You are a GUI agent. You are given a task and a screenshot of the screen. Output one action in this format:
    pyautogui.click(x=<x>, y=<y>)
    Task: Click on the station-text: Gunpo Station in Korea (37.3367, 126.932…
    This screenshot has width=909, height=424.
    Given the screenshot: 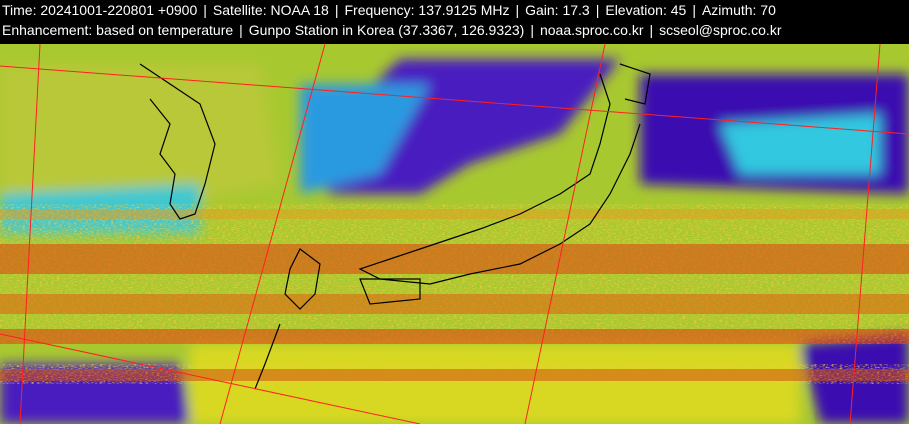 What is the action you would take?
    pyautogui.click(x=386, y=30)
    